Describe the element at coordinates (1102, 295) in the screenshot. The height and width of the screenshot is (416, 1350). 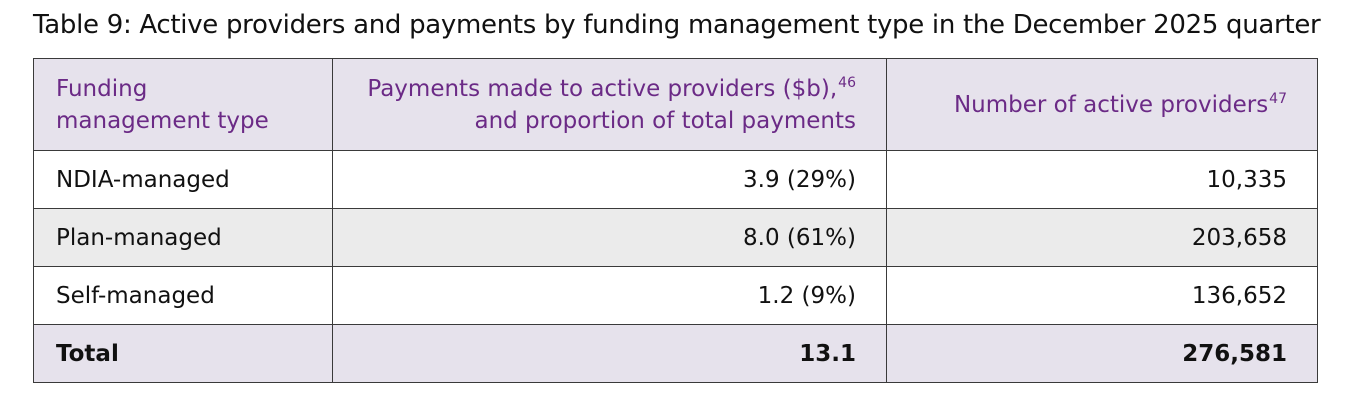
I see `cell-providers: 136,652` at that location.